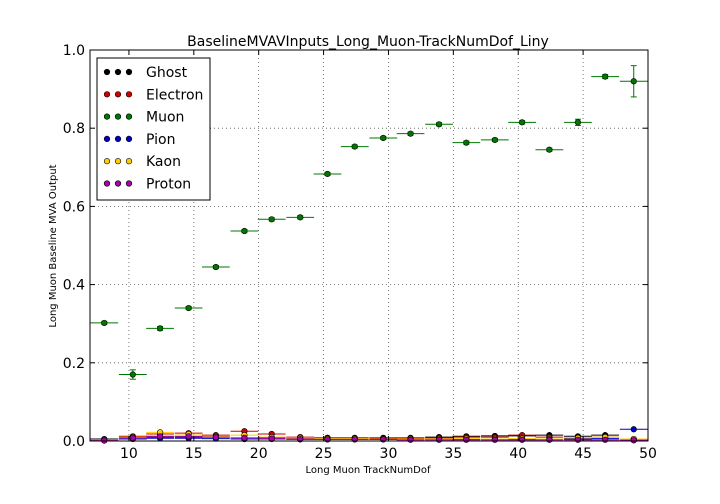 The image size is (720, 504). I want to click on y-axis-label: Long Muon Baseline MVA Output, so click(53, 245).